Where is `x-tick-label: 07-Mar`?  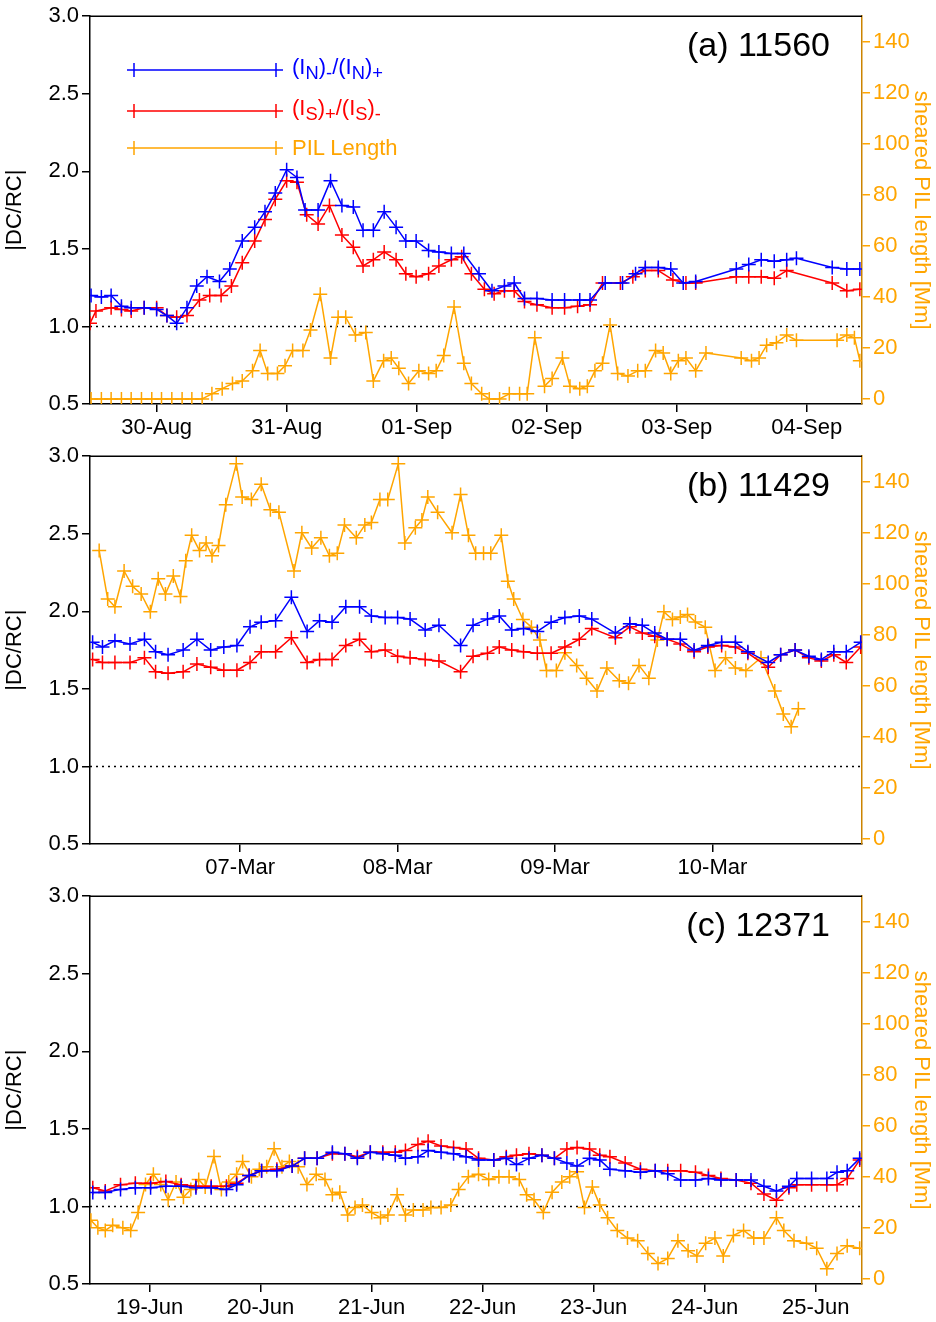 x-tick-label: 07-Mar is located at coordinates (240, 867).